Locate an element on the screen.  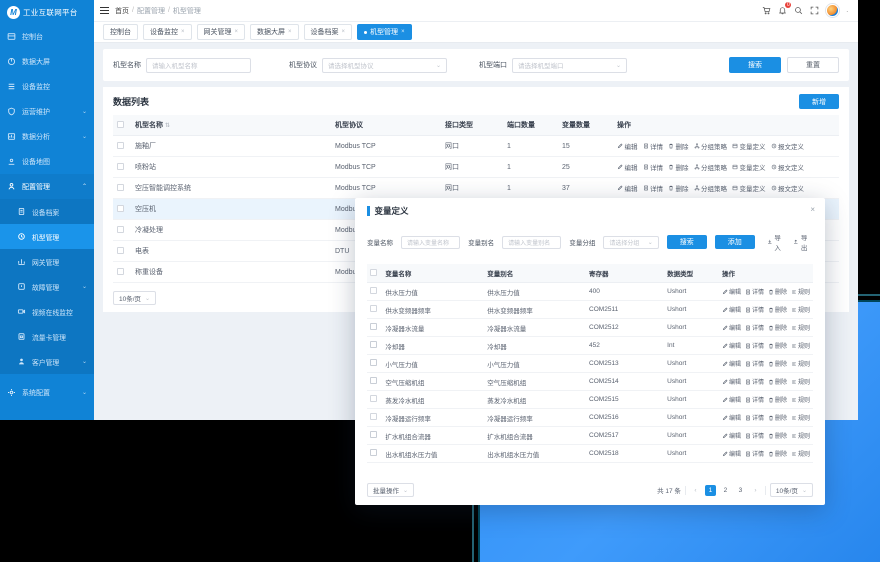
sidebar-item-model-management: 机型管理 is located at coordinates (47, 236).